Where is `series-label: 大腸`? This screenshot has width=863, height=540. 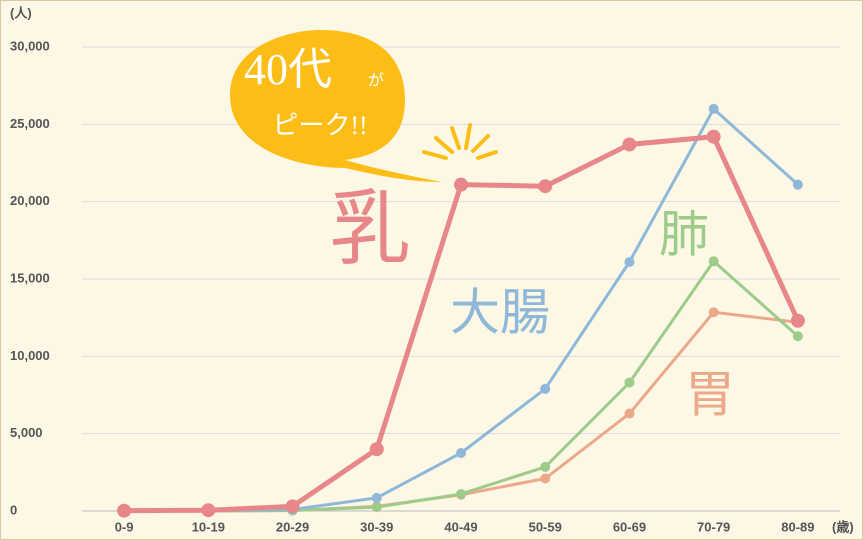 series-label: 大腸 is located at coordinates (500, 312).